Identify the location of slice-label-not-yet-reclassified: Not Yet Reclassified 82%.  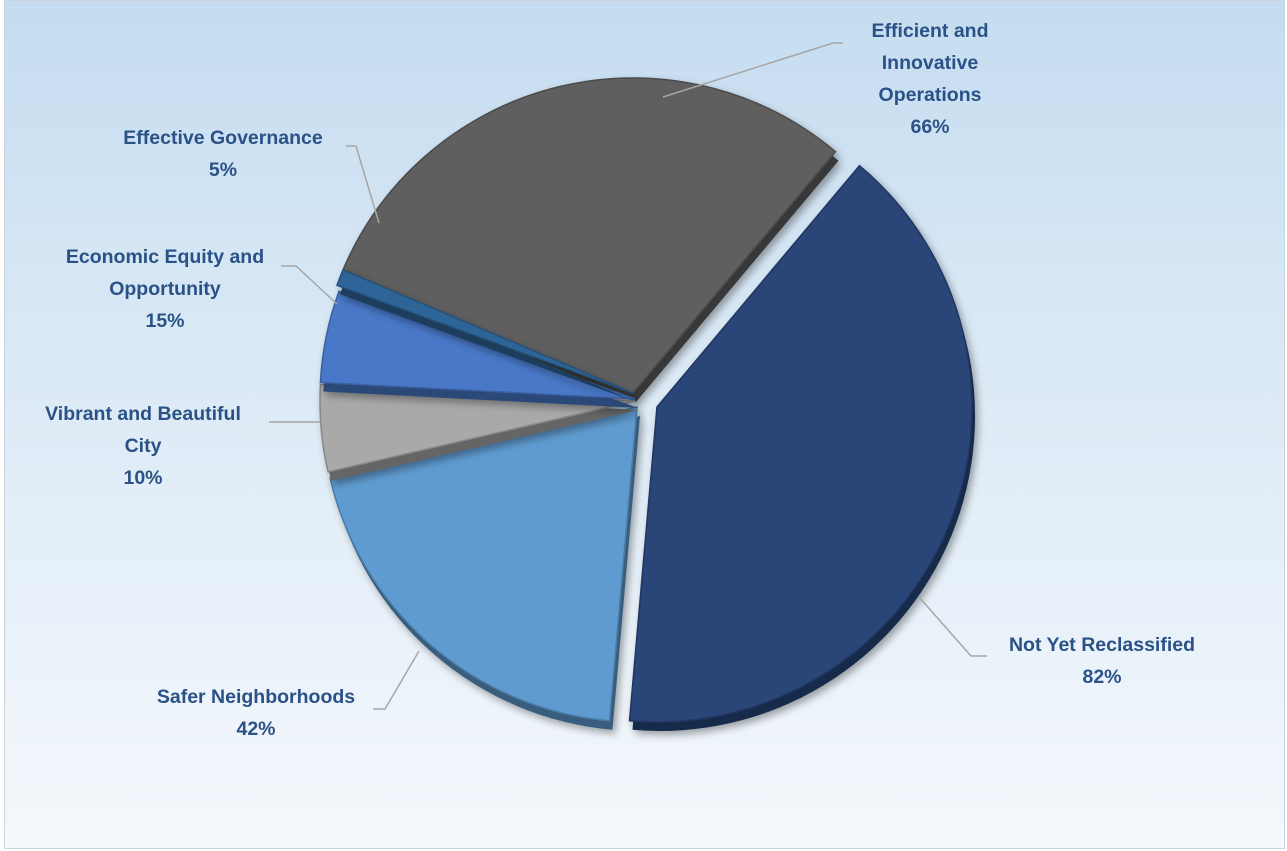
(1102, 661).